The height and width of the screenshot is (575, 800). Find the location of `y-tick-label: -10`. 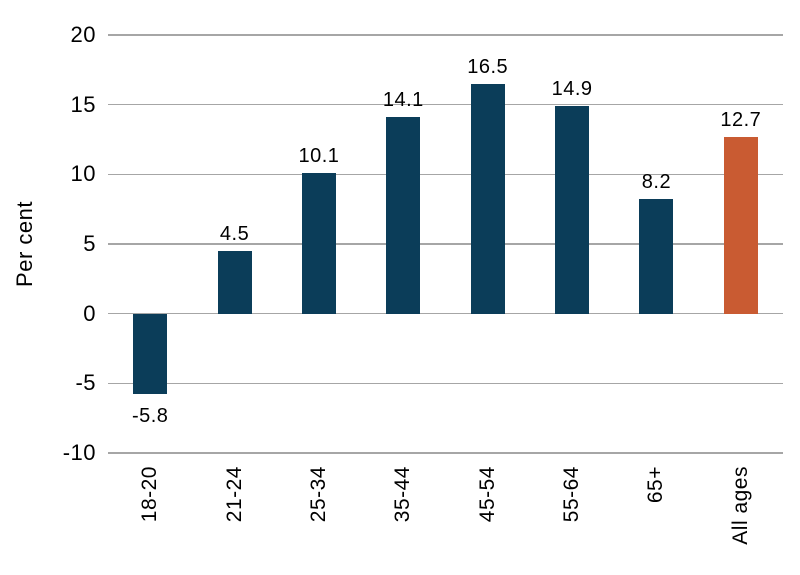

y-tick-label: -10 is located at coordinates (79, 452).